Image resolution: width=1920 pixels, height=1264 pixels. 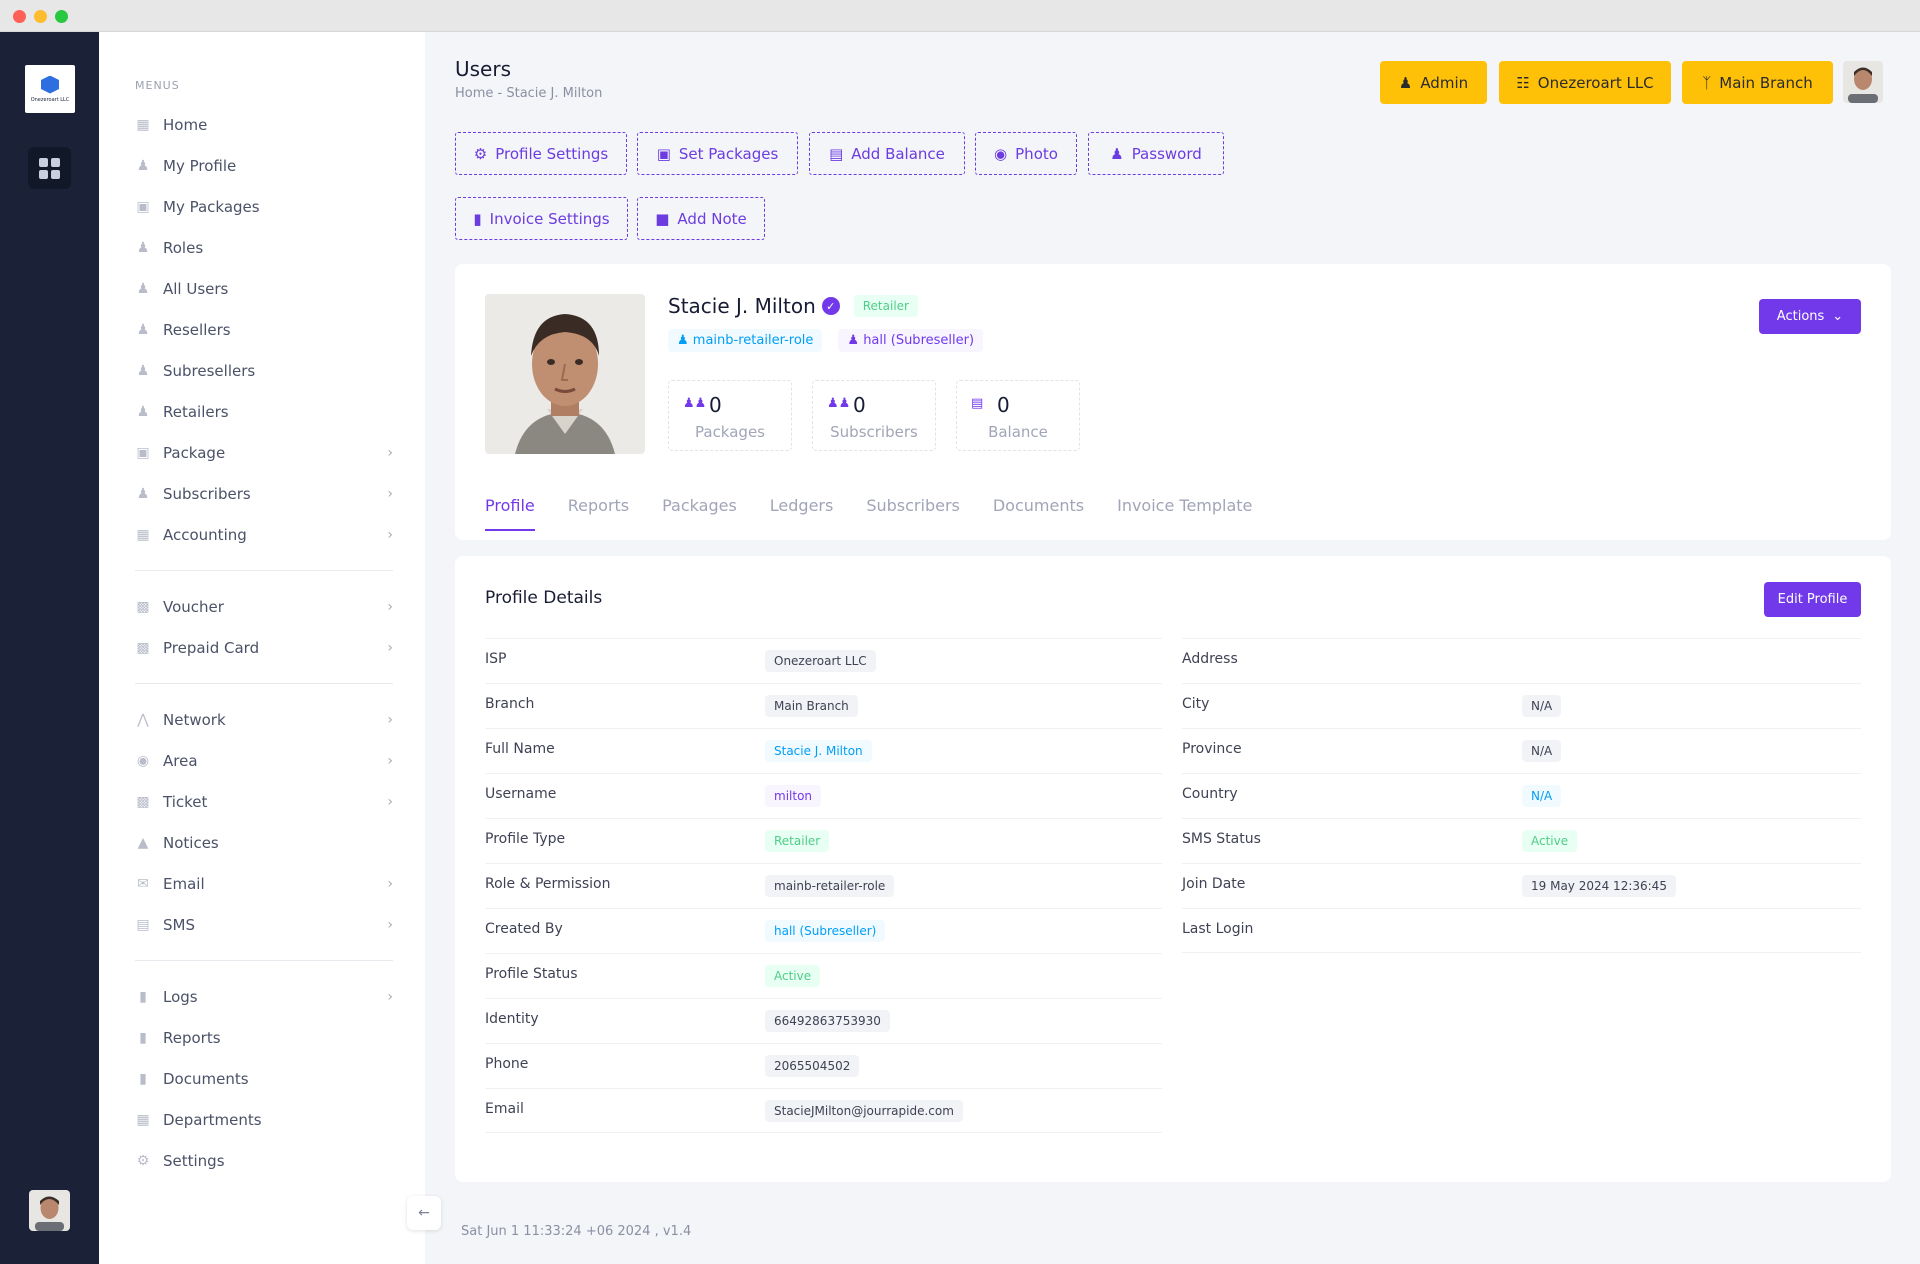 I want to click on collapse-sidebar-button: ←, so click(x=424, y=1213).